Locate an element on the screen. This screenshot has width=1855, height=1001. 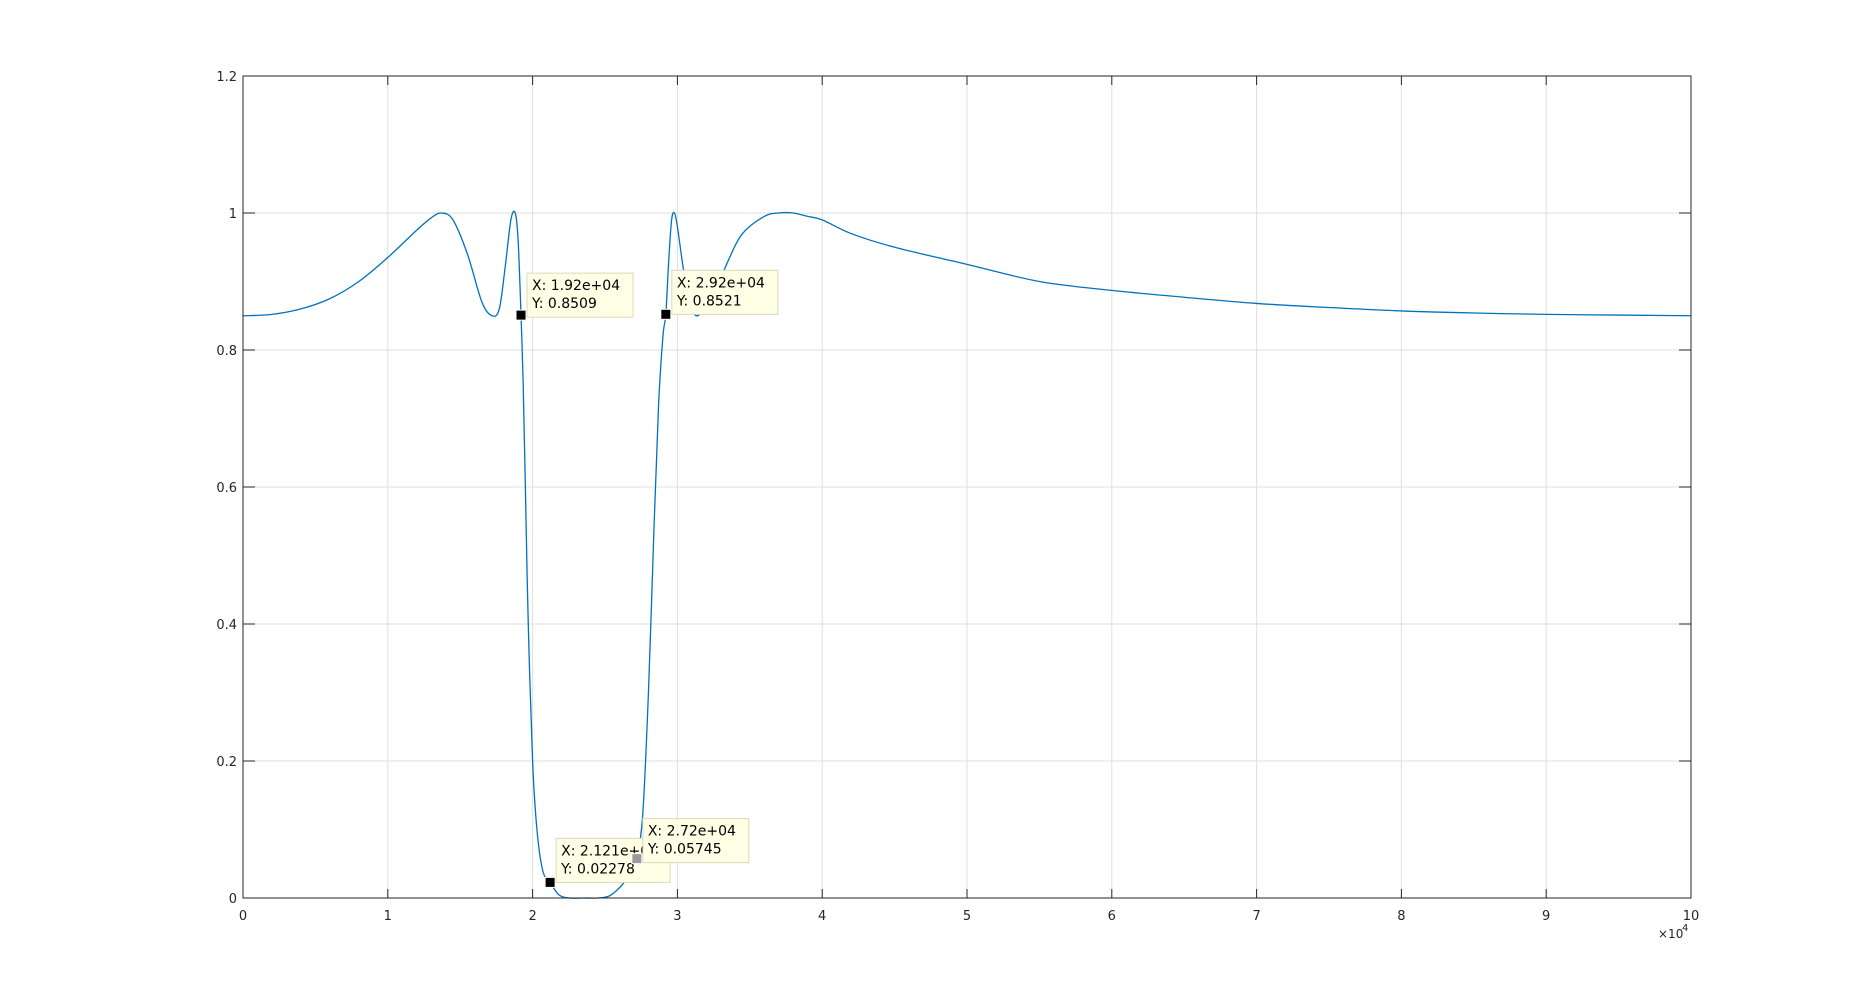
datatip-x-text: X: 2.72e+04 is located at coordinates (692, 832).